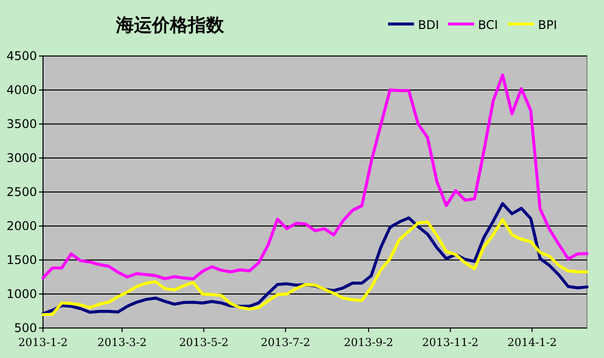 This screenshot has height=358, width=604. What do you see at coordinates (21, 124) in the screenshot?
I see `y-tick-label: 3500` at bounding box center [21, 124].